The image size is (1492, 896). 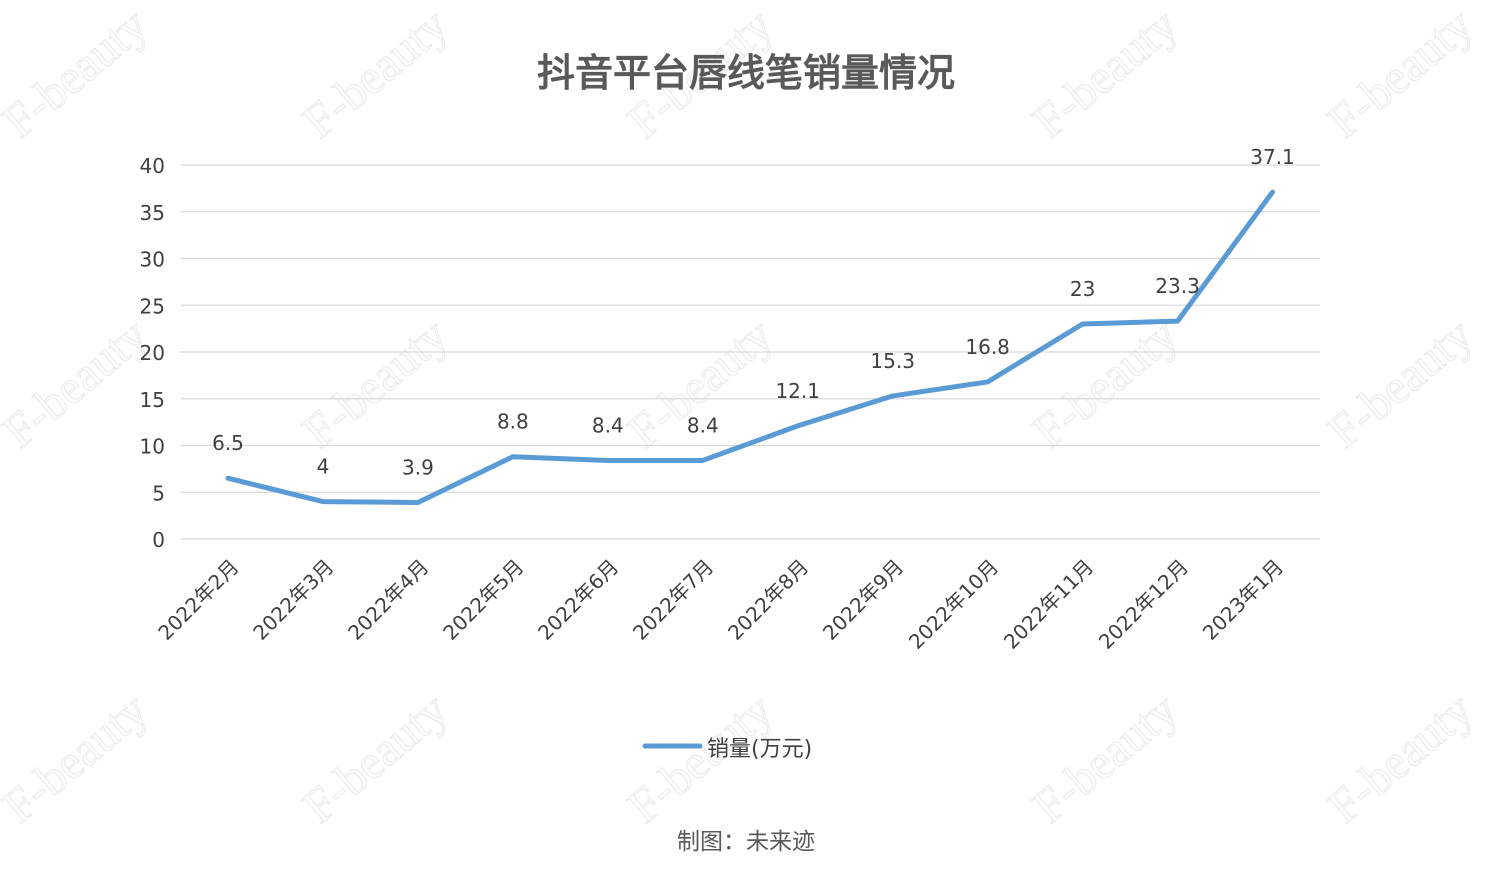 What do you see at coordinates (152, 447) in the screenshot?
I see `y-tick-label: 10` at bounding box center [152, 447].